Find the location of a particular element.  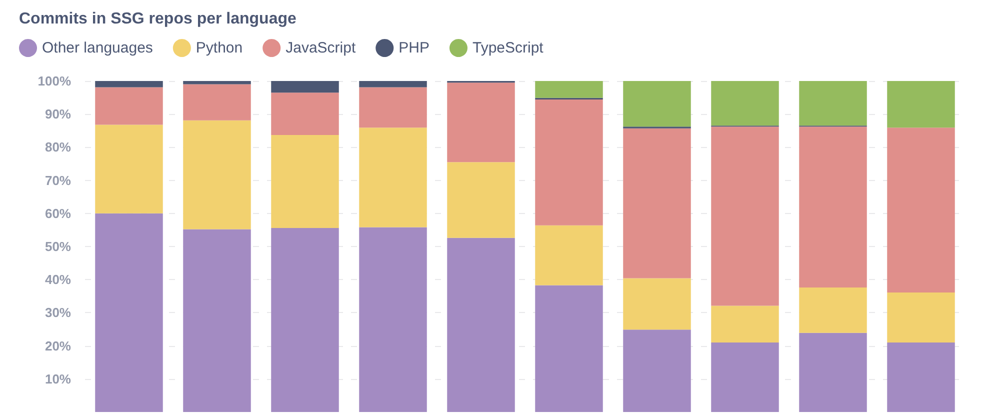

legend-label: Other languages is located at coordinates (97, 48).